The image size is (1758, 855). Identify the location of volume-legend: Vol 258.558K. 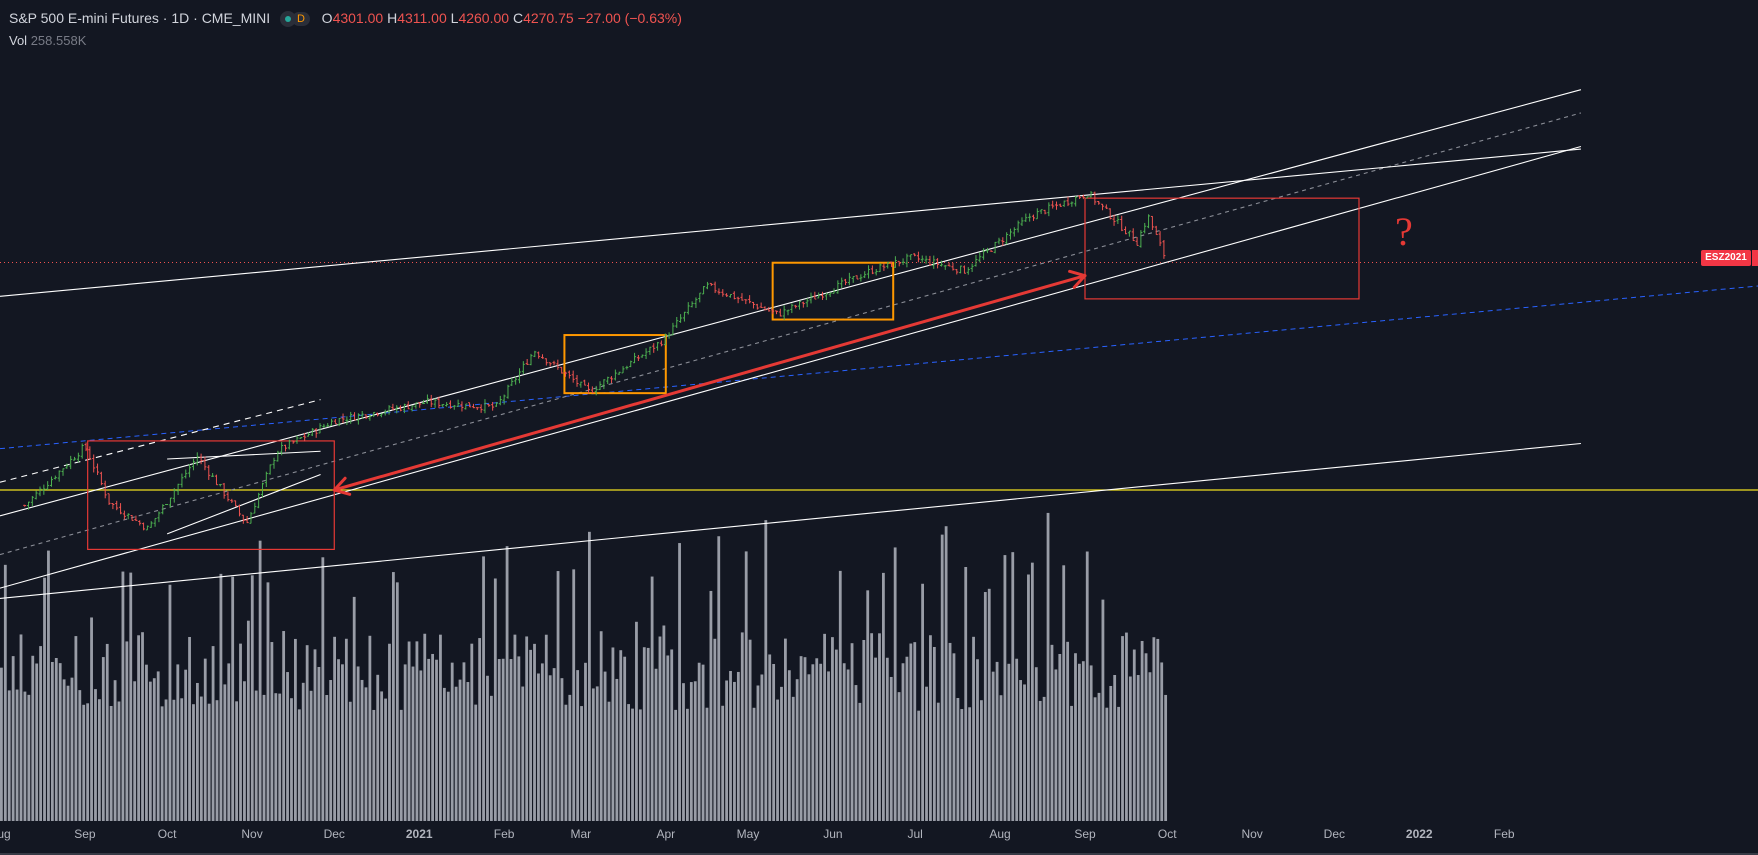
(47, 40).